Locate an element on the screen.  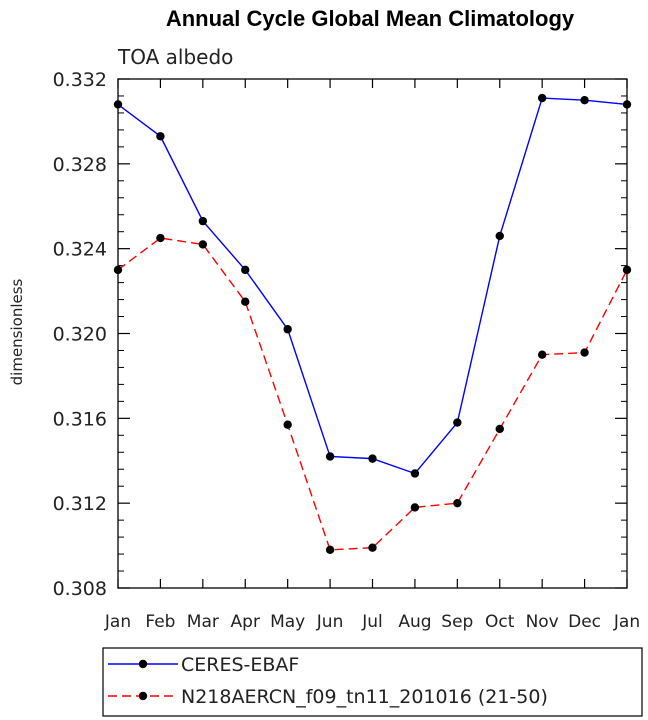
x-tick-label: Dec is located at coordinates (584, 622).